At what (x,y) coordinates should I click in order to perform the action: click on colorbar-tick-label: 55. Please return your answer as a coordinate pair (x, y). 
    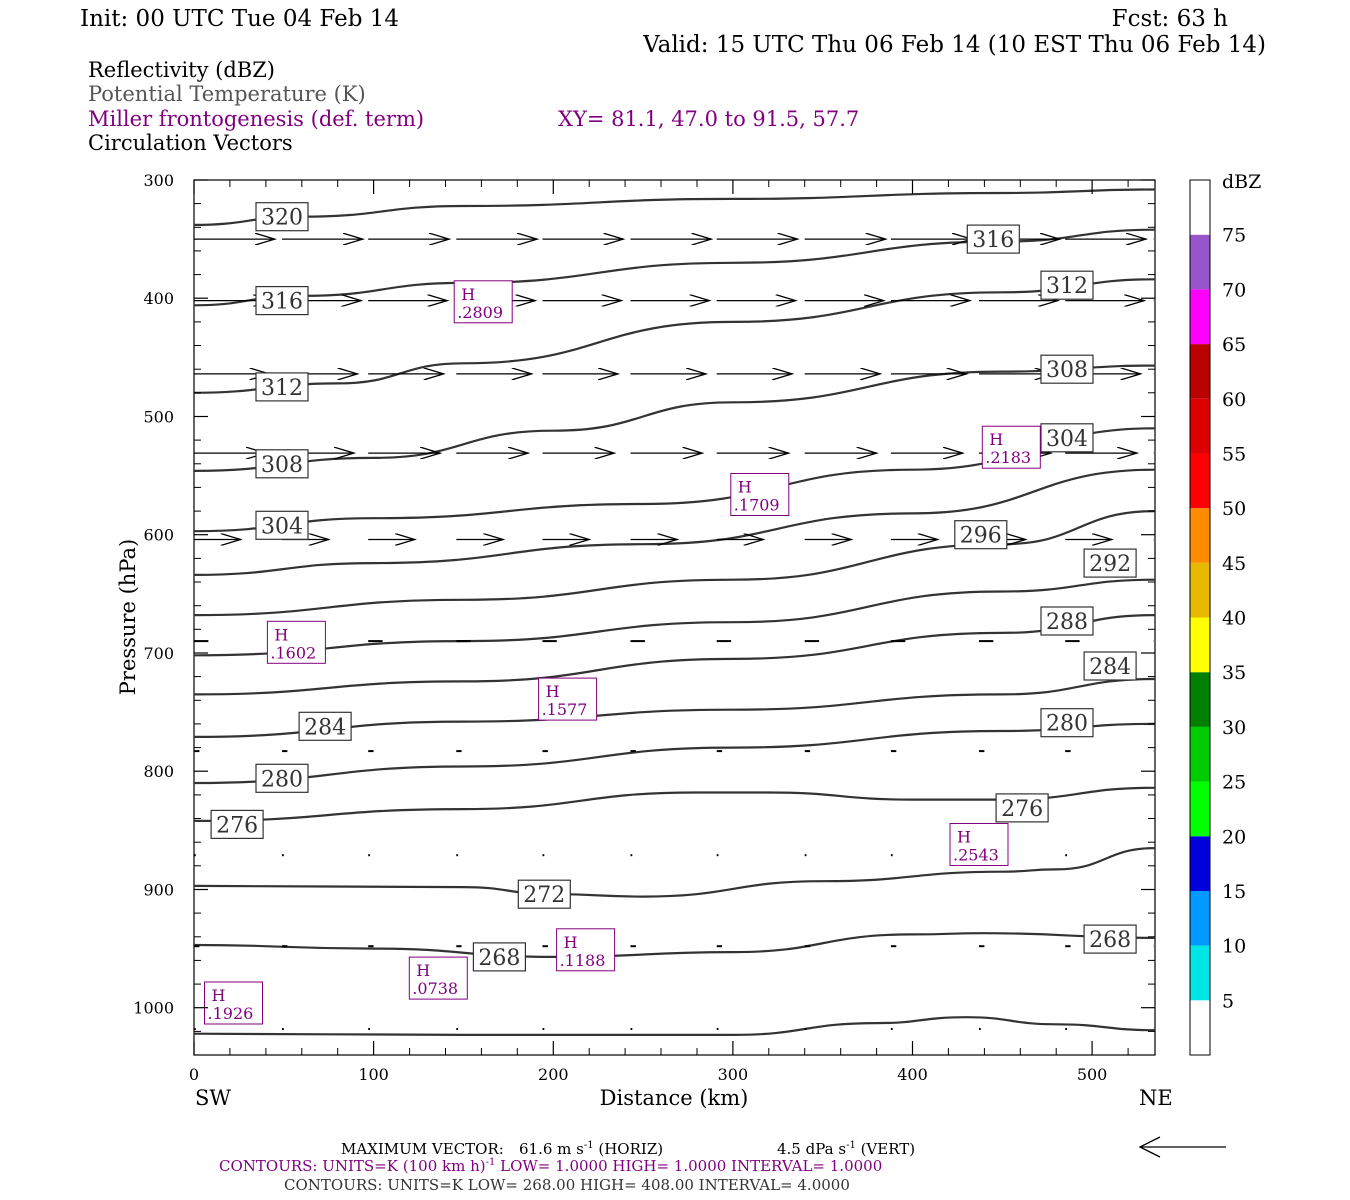
    Looking at the image, I should click on (1234, 454).